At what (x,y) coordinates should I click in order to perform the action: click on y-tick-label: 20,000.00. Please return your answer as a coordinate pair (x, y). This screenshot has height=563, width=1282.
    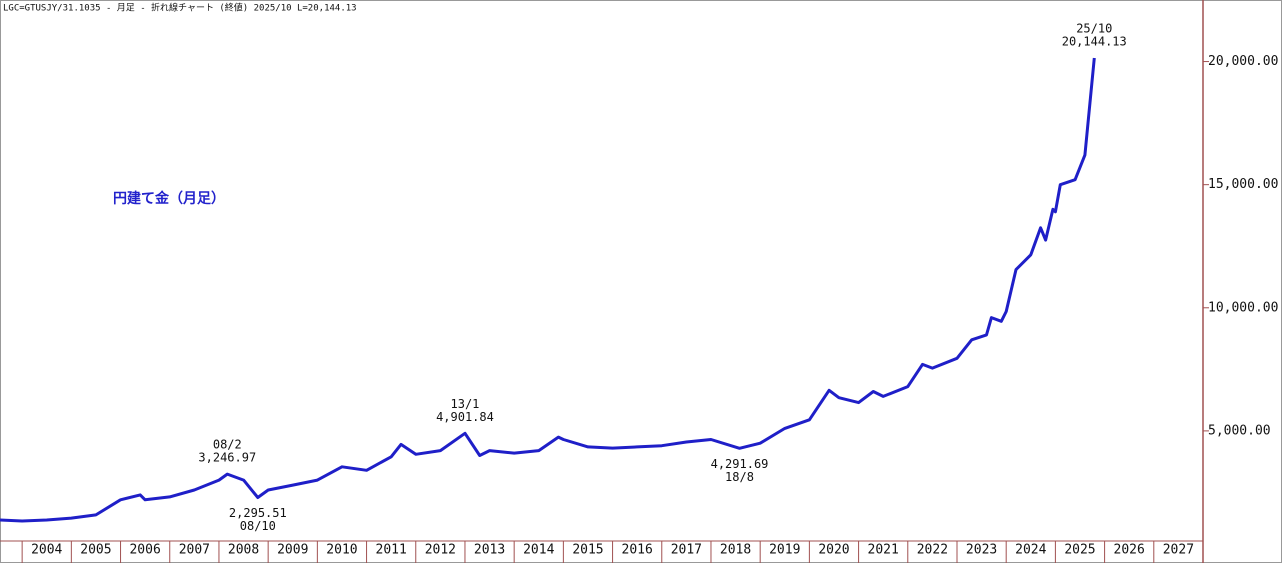
    Looking at the image, I should click on (1243, 61).